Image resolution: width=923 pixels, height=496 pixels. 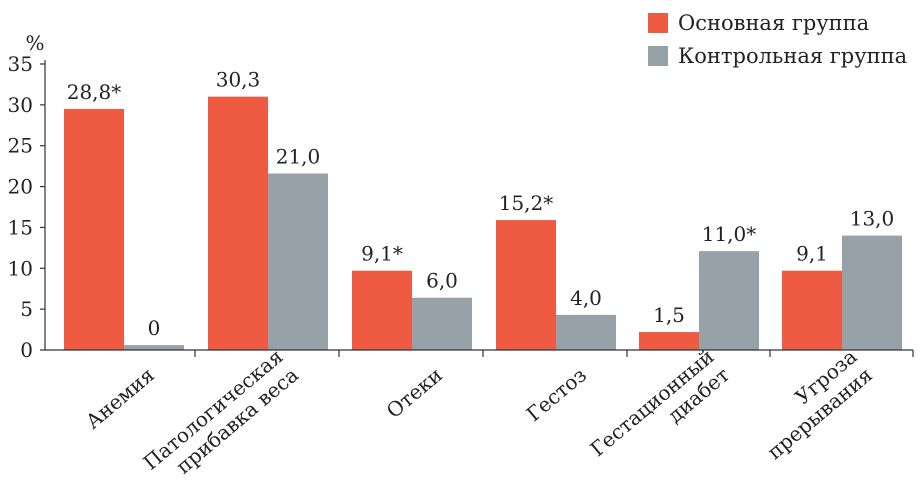 What do you see at coordinates (20, 268) in the screenshot?
I see `y-tick-label: 10` at bounding box center [20, 268].